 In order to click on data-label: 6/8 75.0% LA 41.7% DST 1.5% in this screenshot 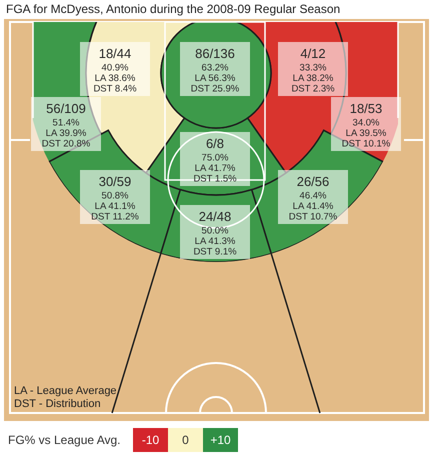, I will do `click(215, 160)`.